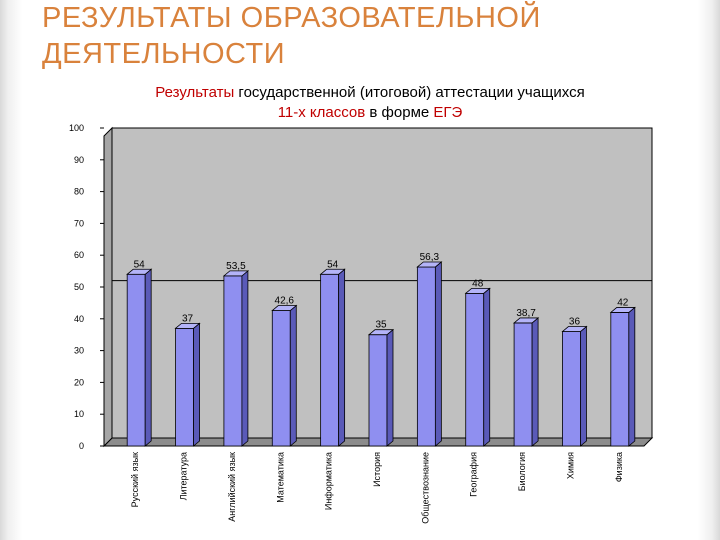 The width and height of the screenshot is (720, 540). I want to click on y-tick-label: 40, so click(79, 319).